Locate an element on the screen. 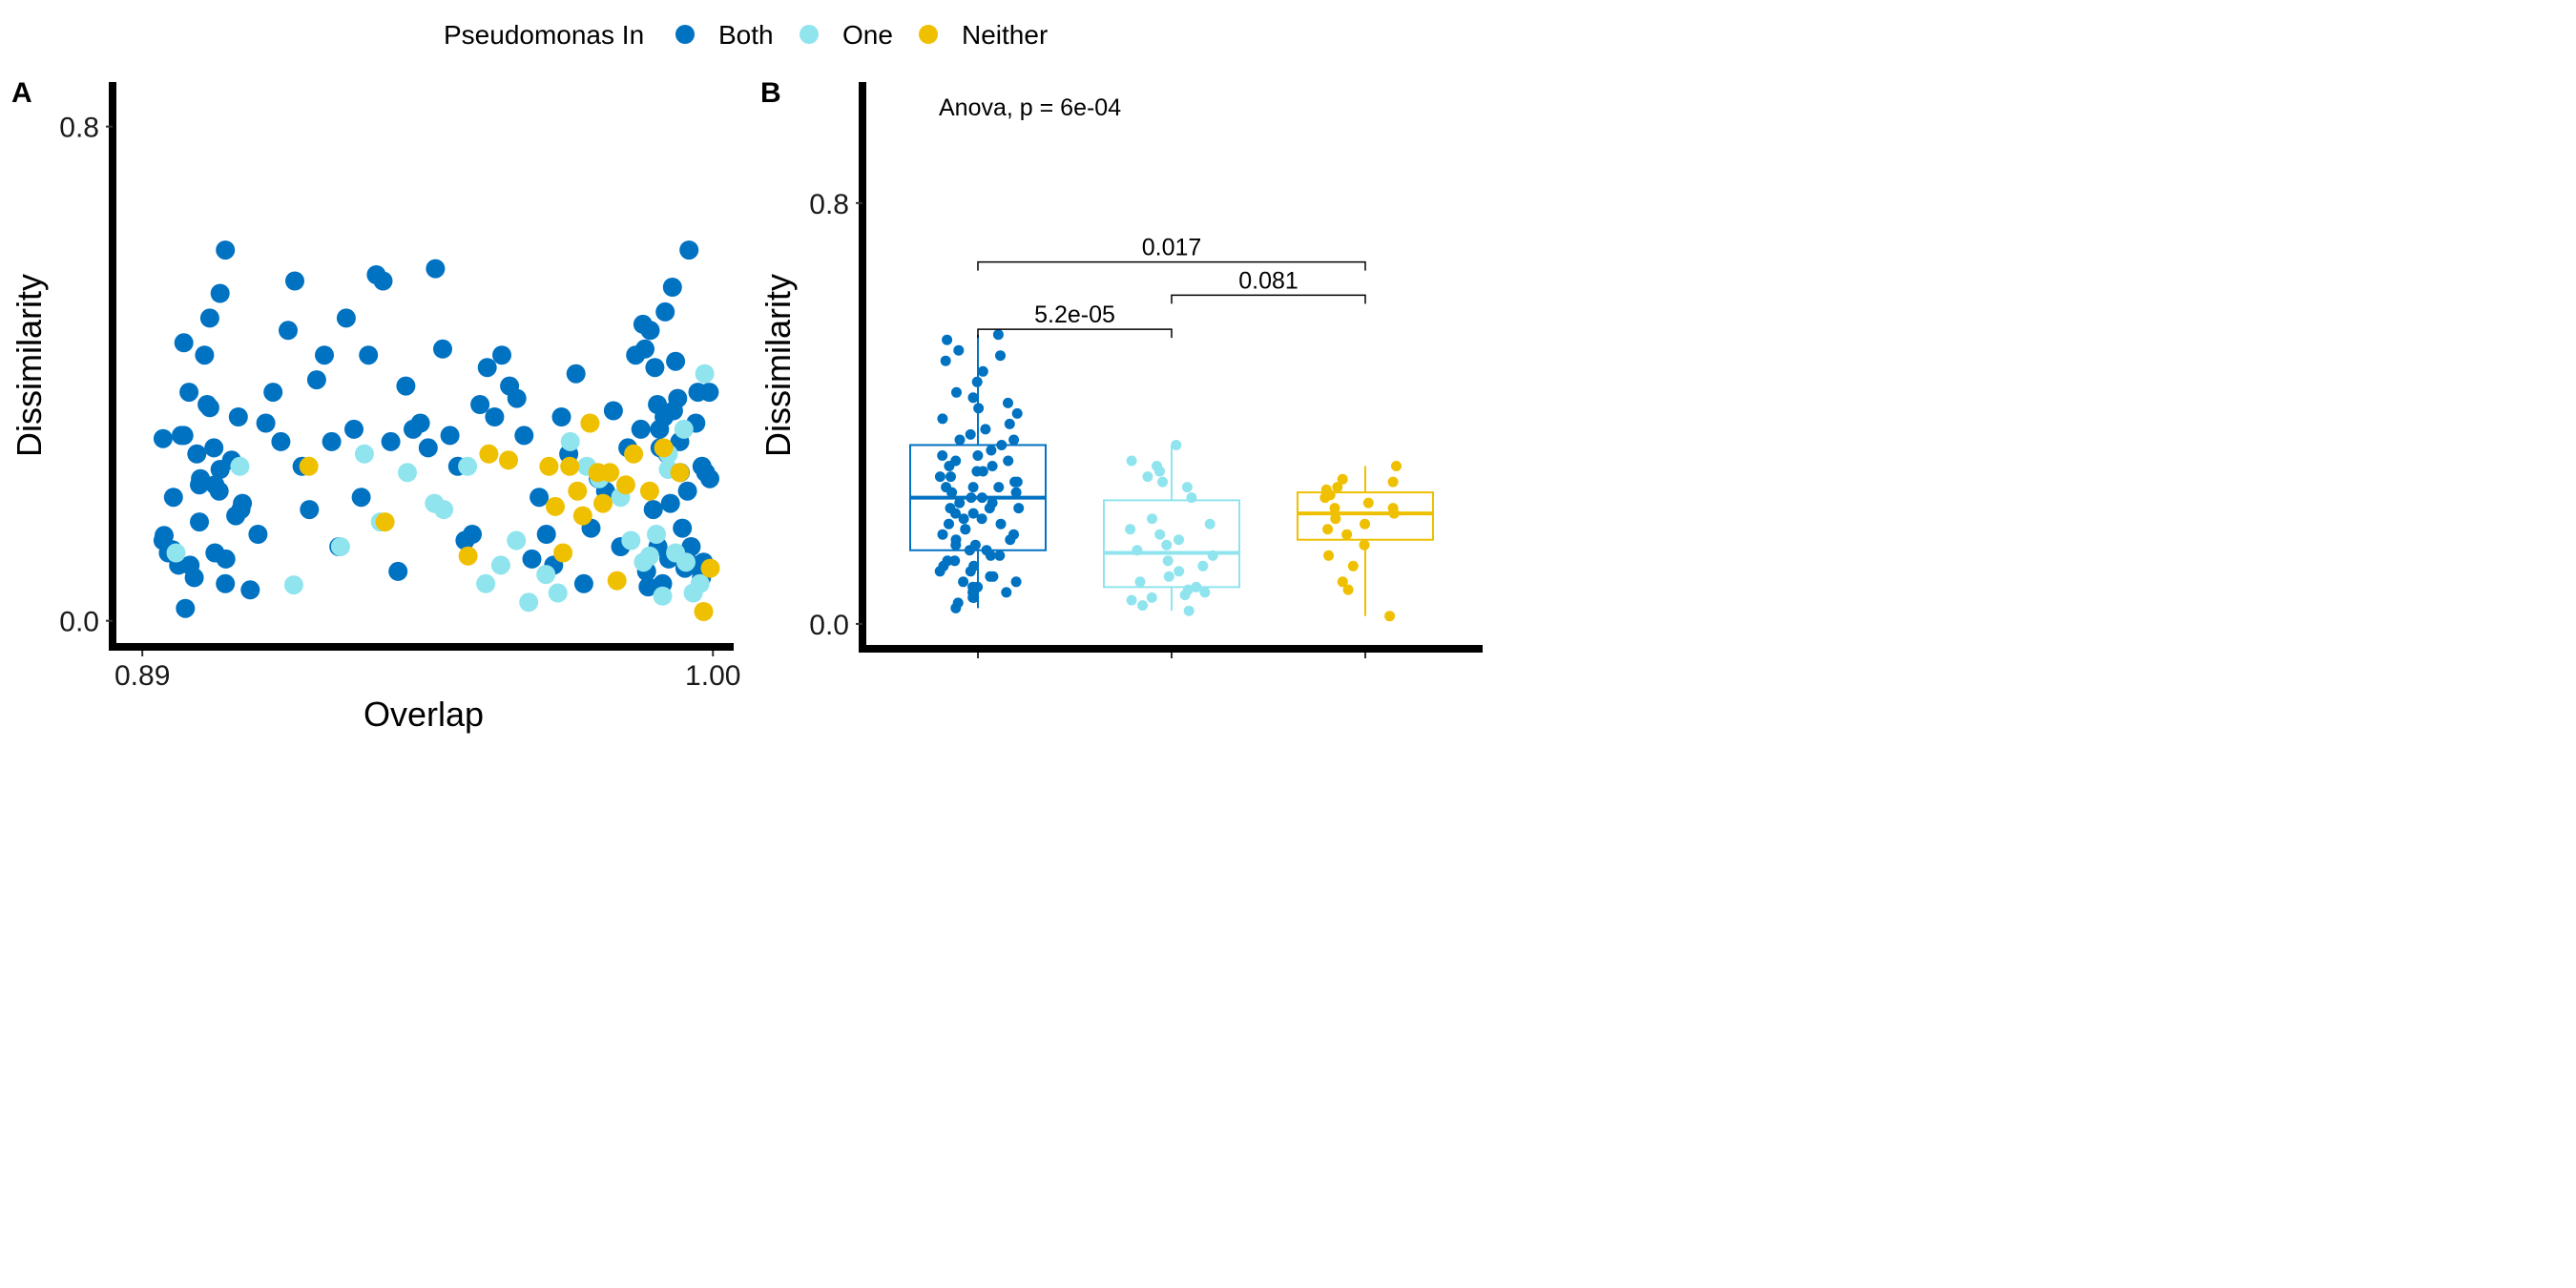  panel-a-y-ticks: 0.0 0.8 is located at coordinates (86, 375).